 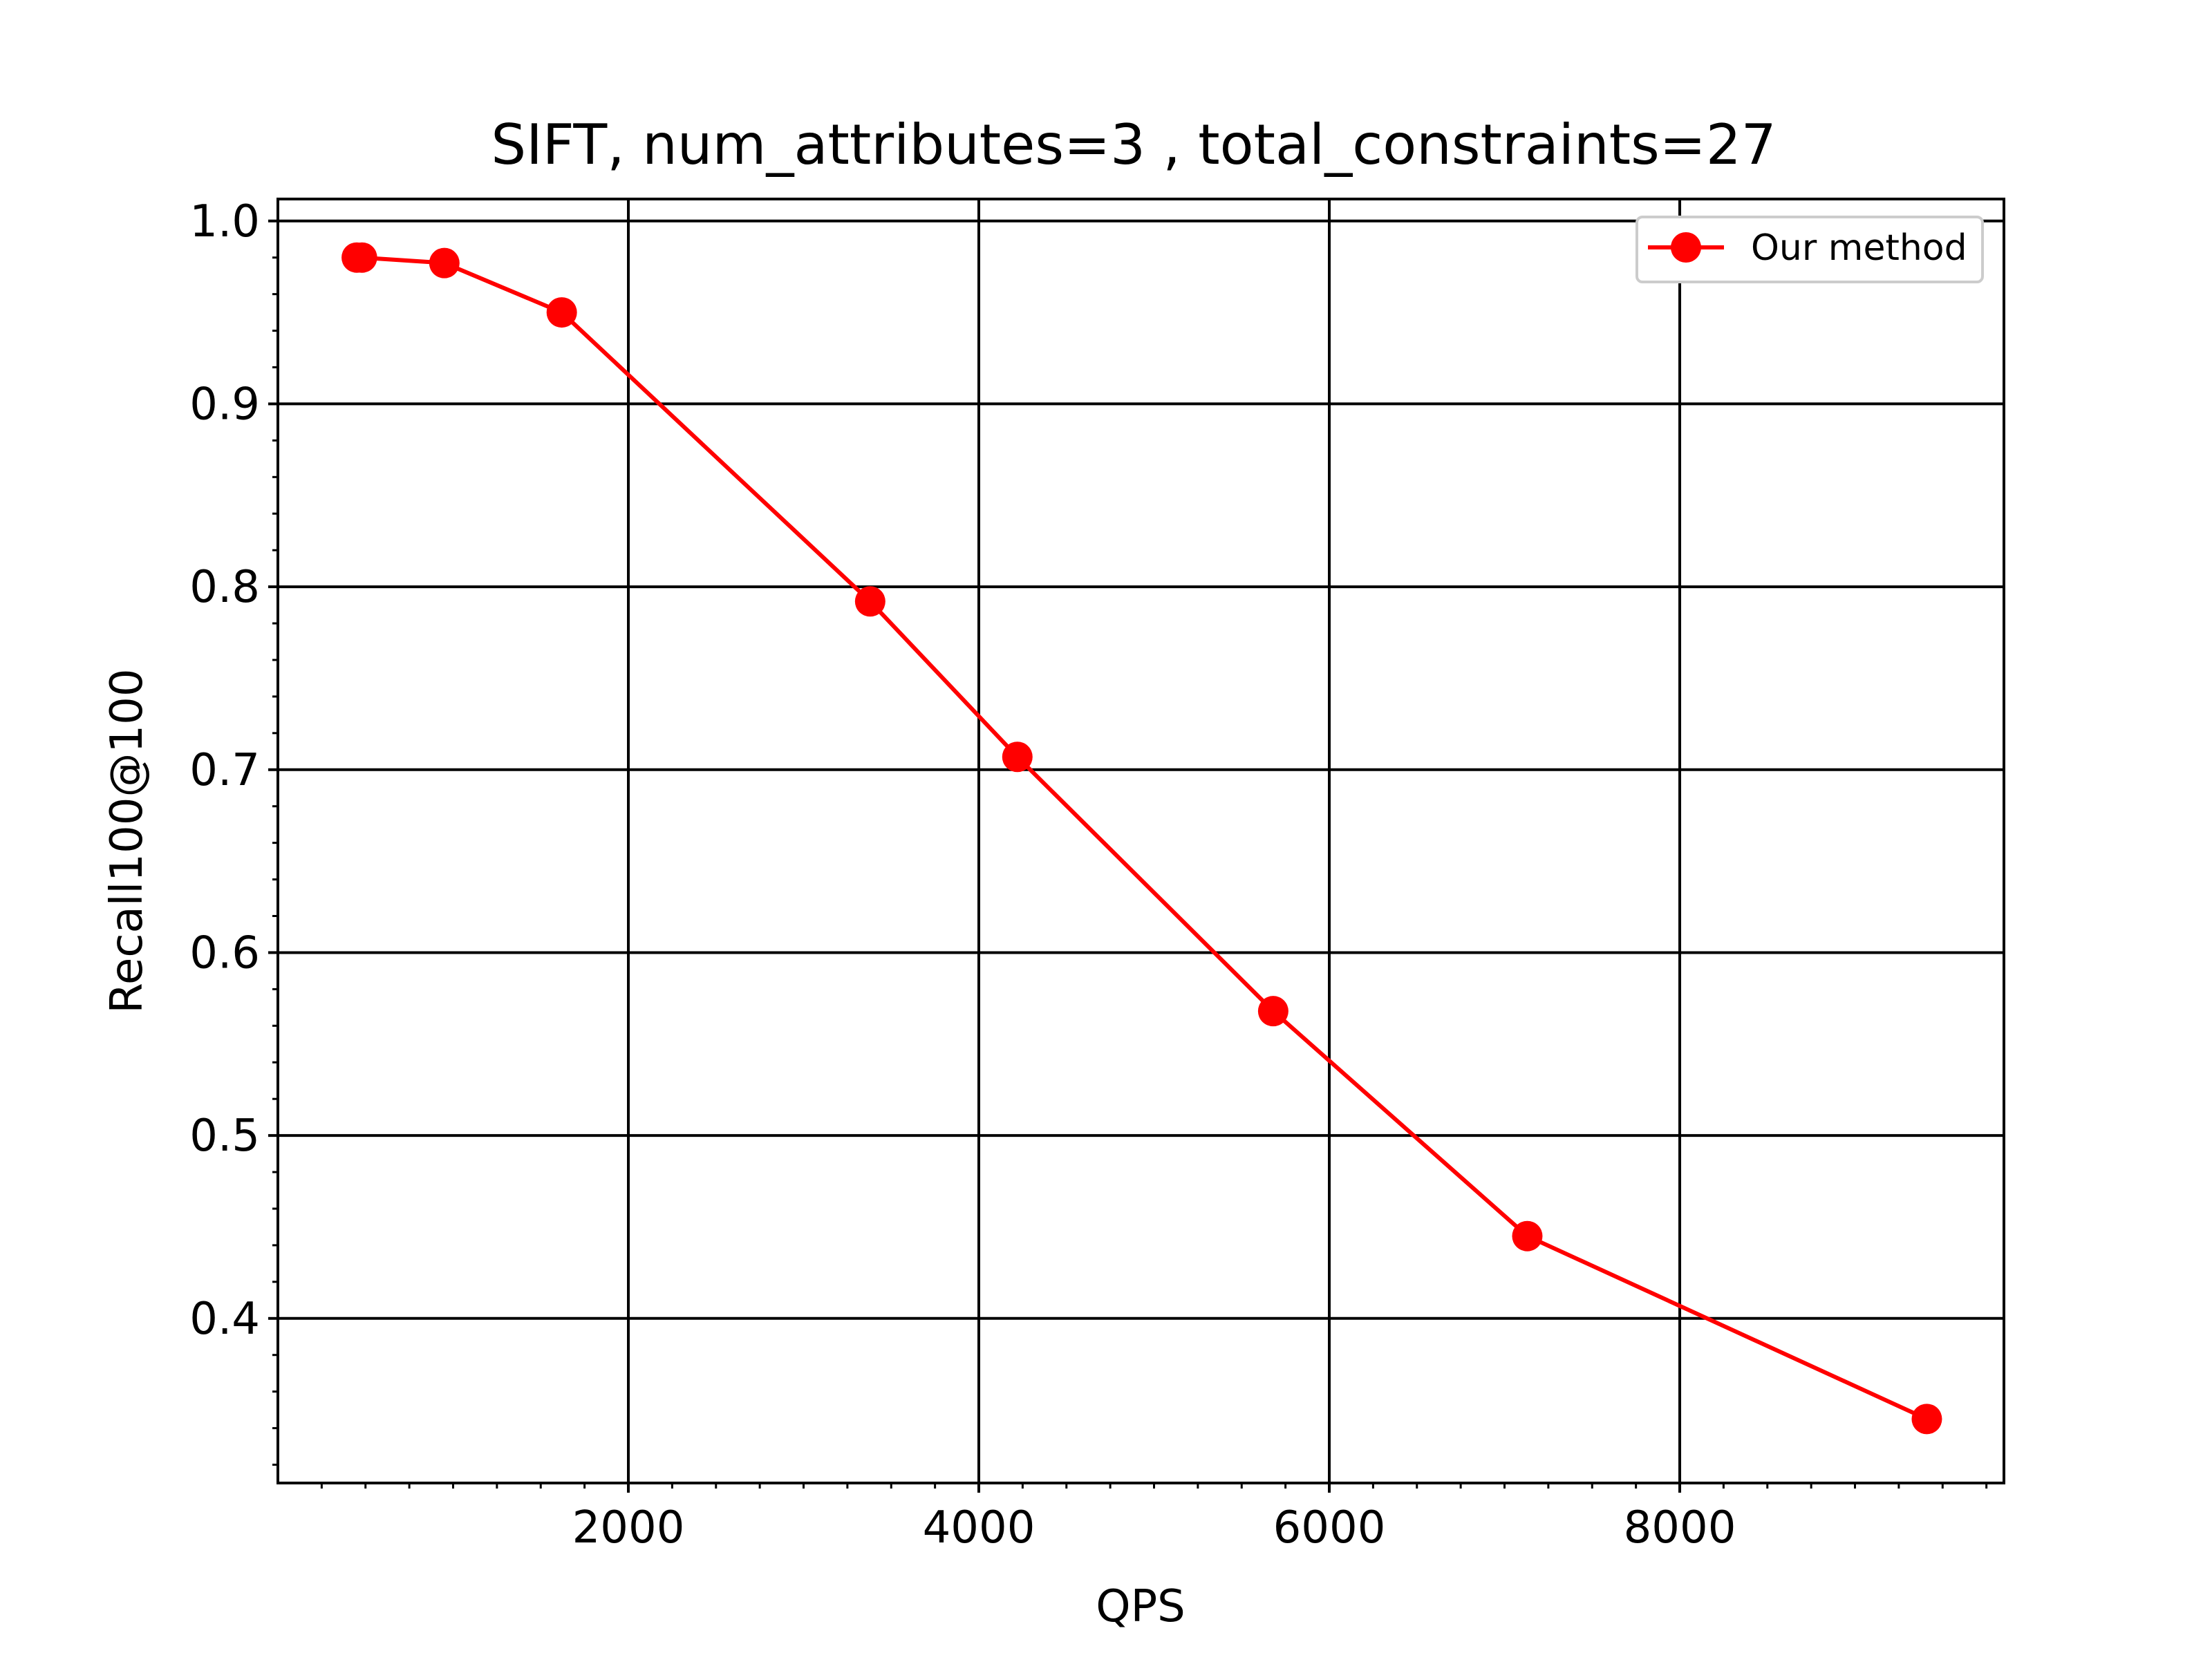 I want to click on x-tick-label: 6000, so click(x=1330, y=1528).